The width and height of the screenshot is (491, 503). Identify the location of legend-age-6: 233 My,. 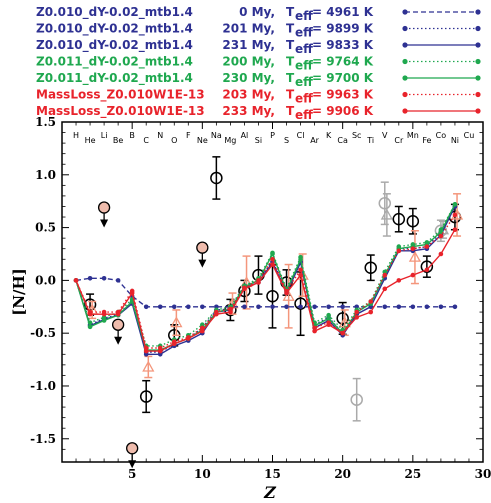
(248, 111).